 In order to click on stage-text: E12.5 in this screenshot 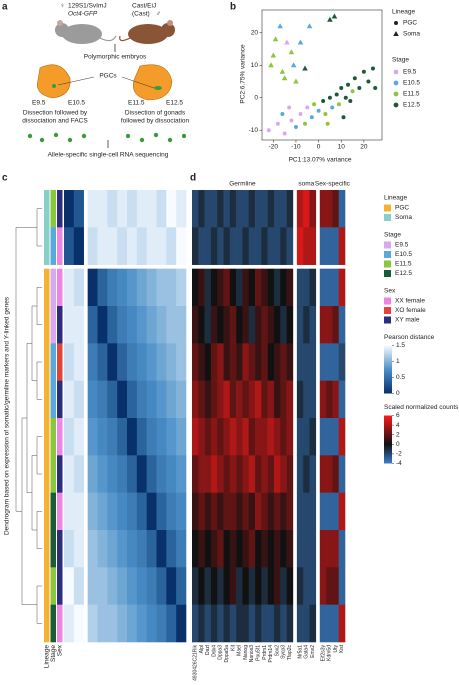, I will do `click(174, 103)`.